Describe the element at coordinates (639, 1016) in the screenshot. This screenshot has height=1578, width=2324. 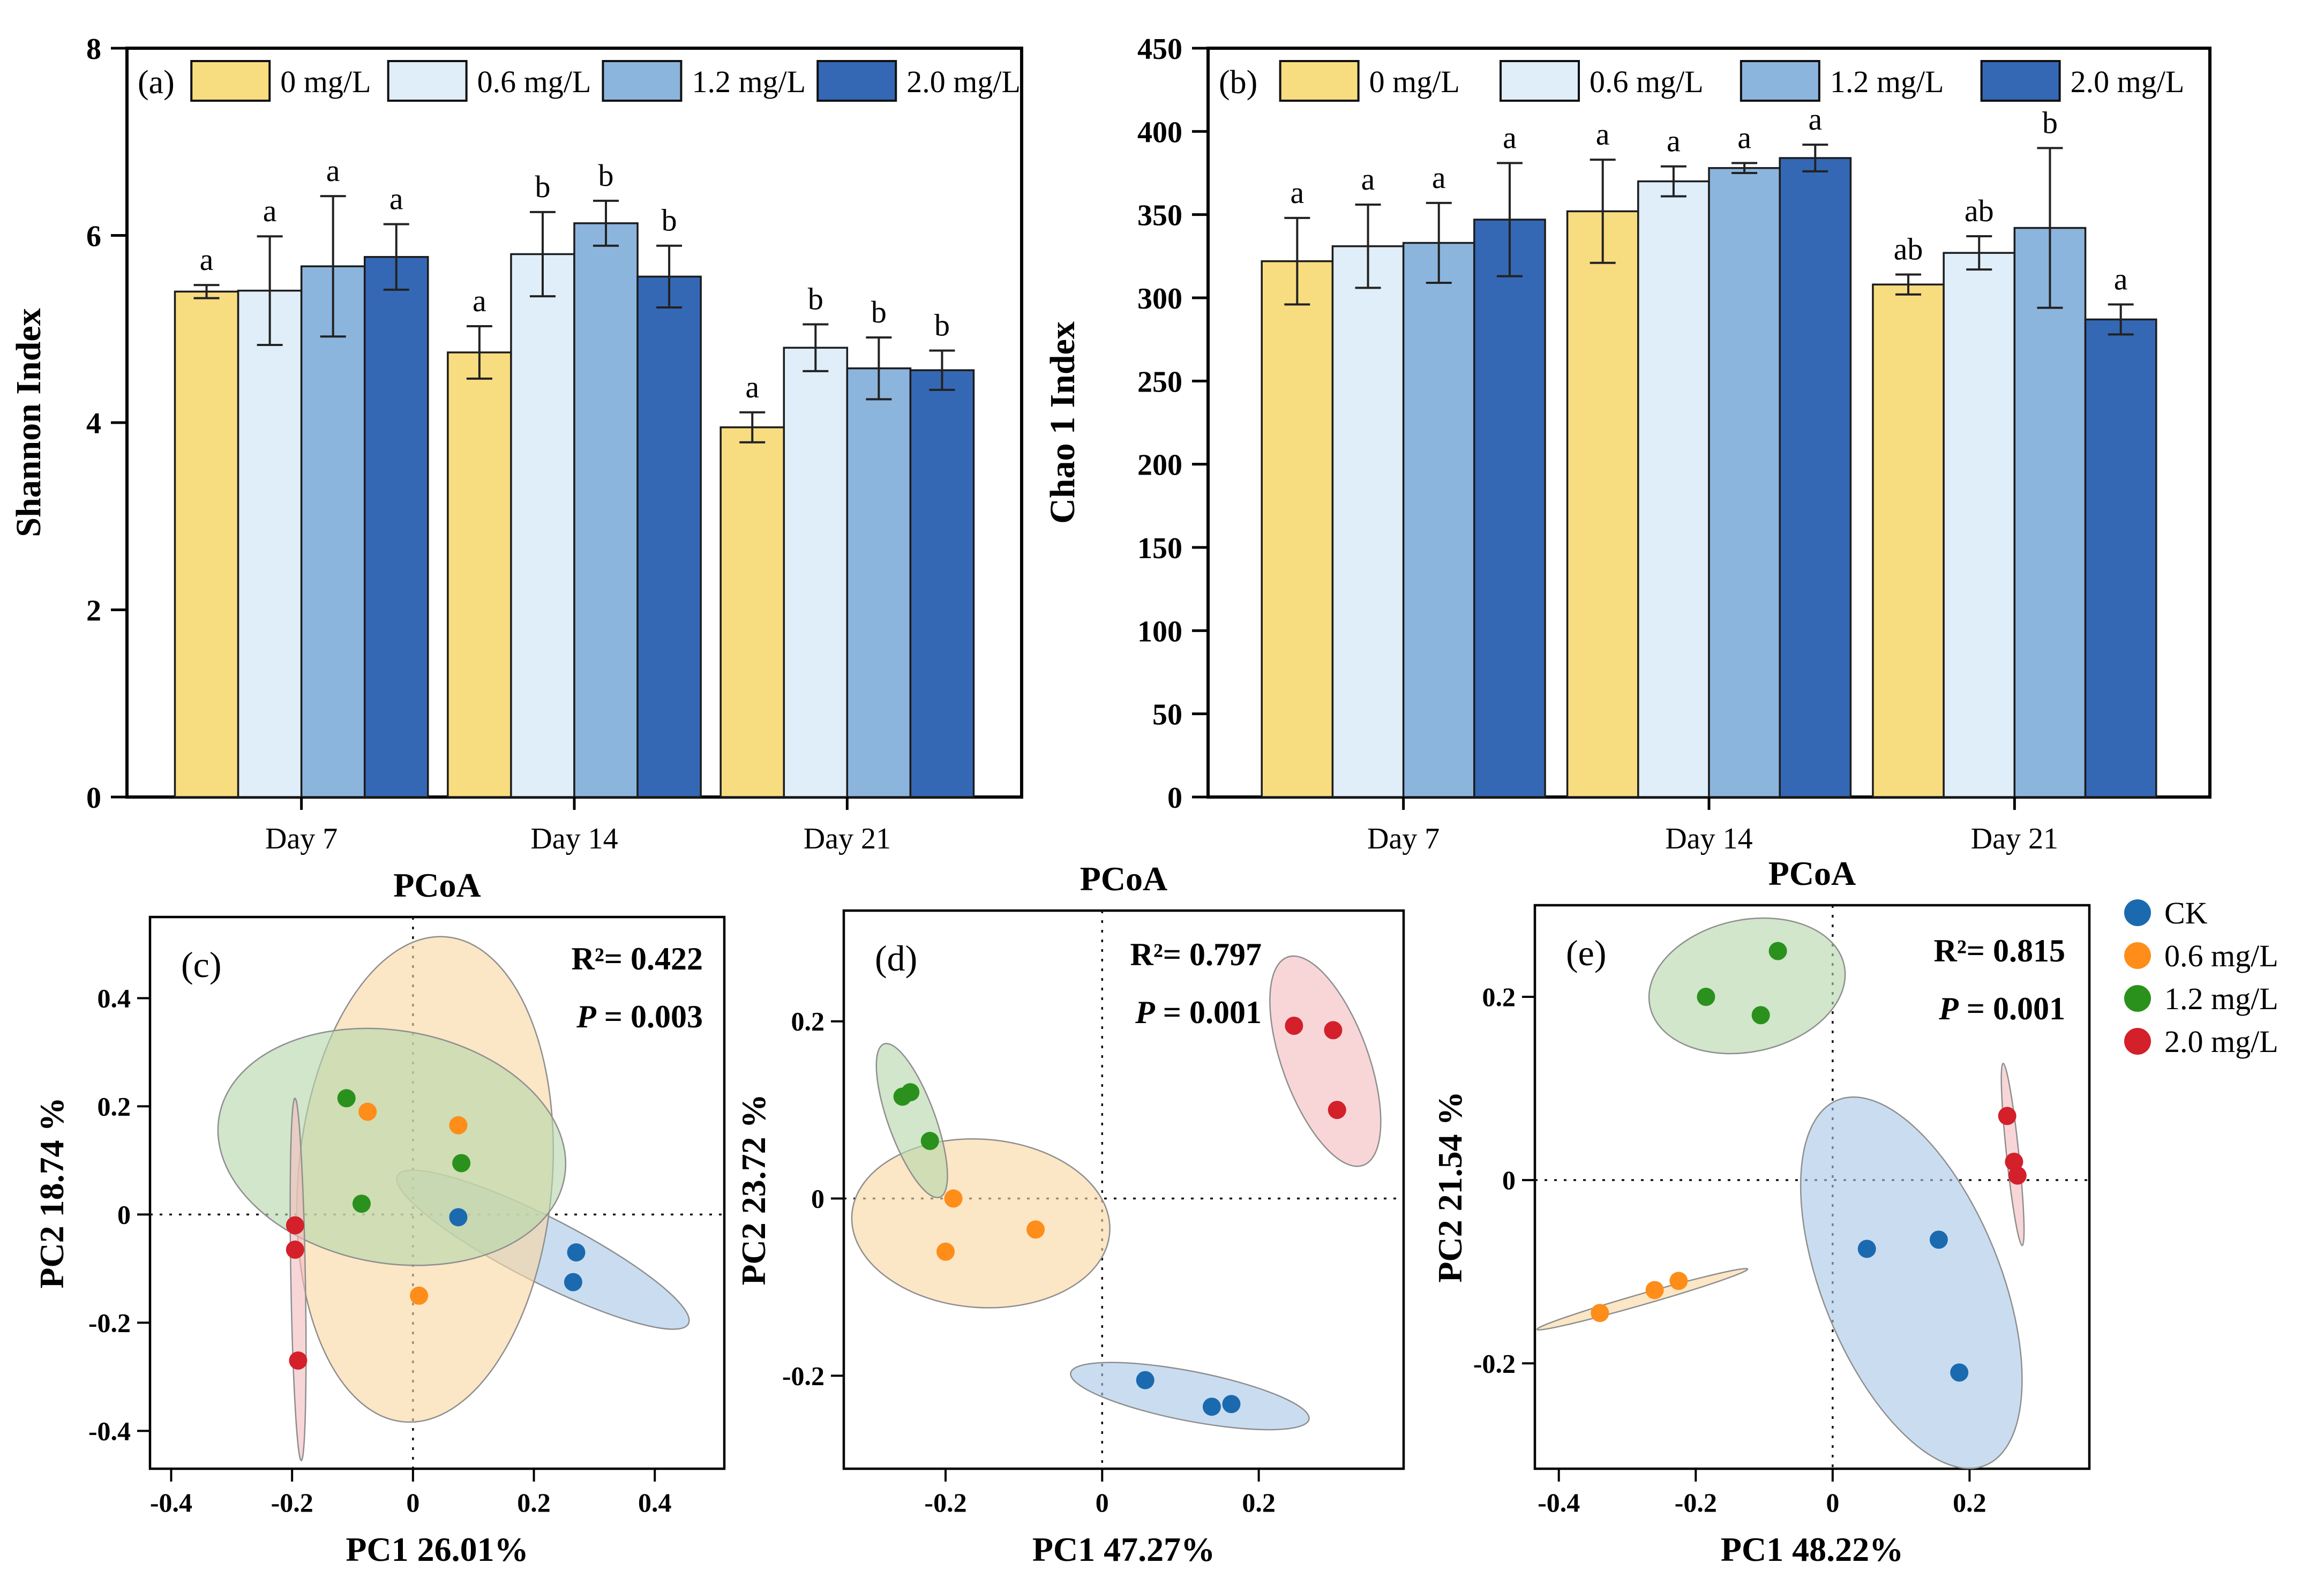
I see `p-annotation: P = 0.003` at that location.